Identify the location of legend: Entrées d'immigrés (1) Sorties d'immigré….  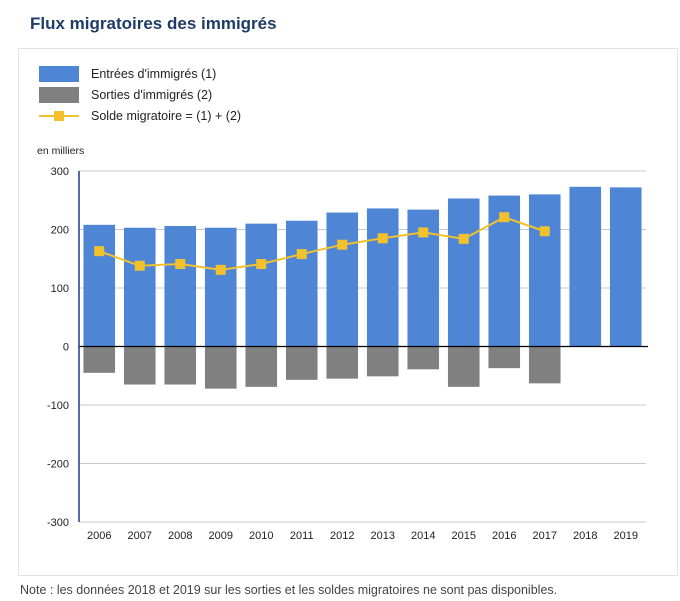
(140, 94).